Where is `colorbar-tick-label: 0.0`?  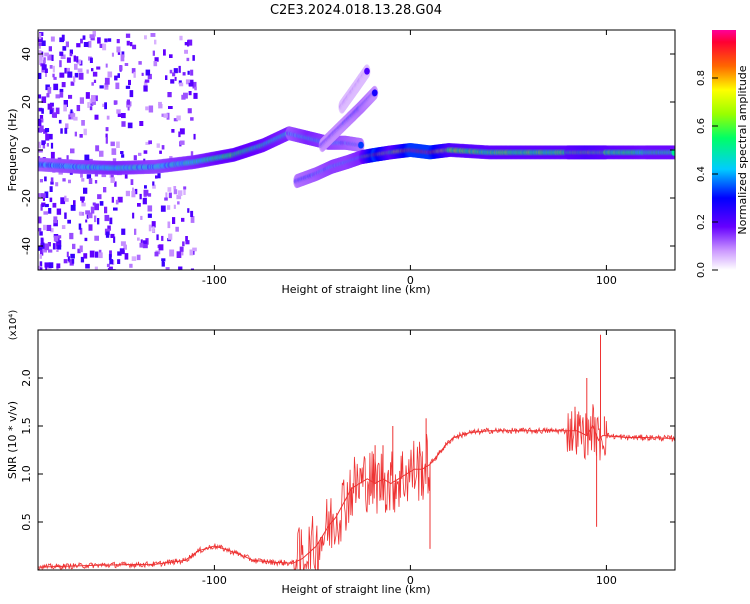
colorbar-tick-label: 0.0 is located at coordinates (701, 270).